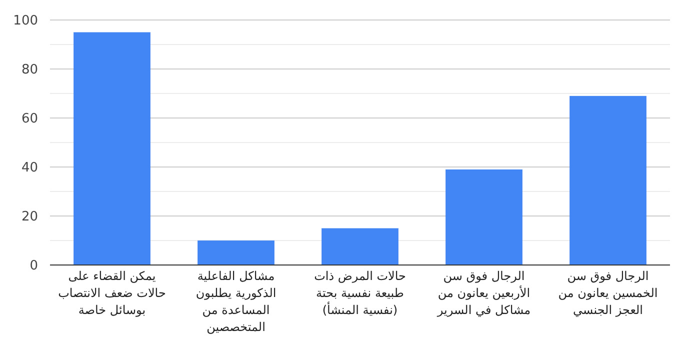  What do you see at coordinates (25, 21) in the screenshot?
I see `y-tick-label: 100` at bounding box center [25, 21].